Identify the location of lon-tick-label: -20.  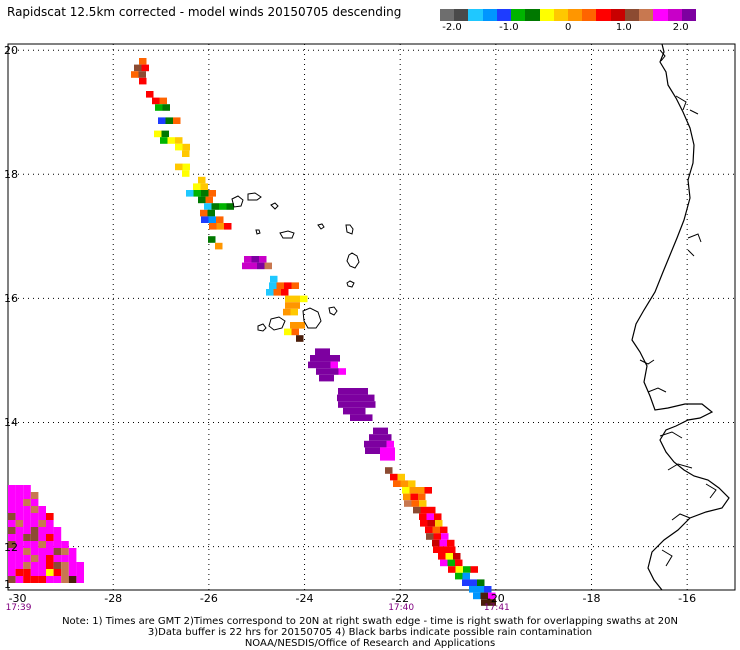
(495, 598).